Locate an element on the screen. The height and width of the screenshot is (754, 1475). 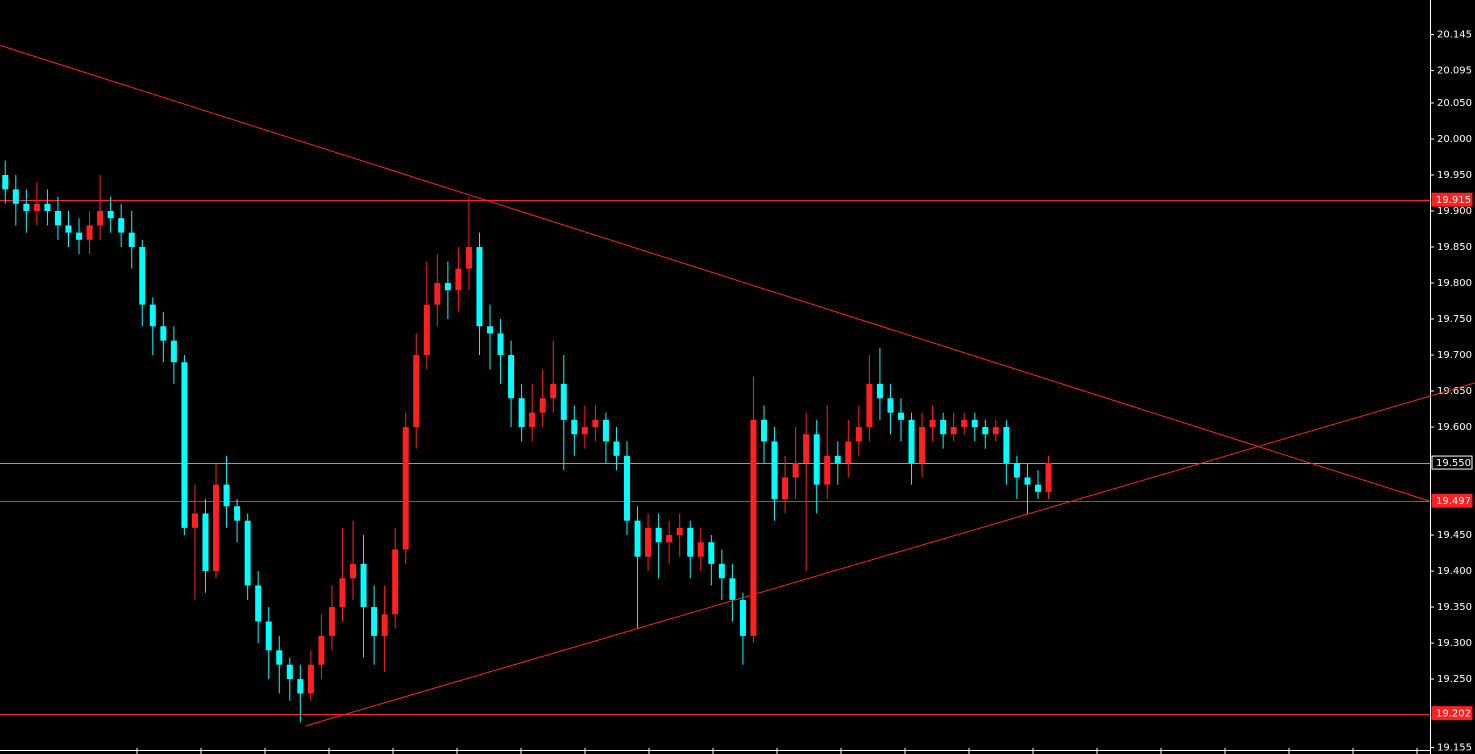
y-tick-label: 20.145 is located at coordinates (1454, 35).